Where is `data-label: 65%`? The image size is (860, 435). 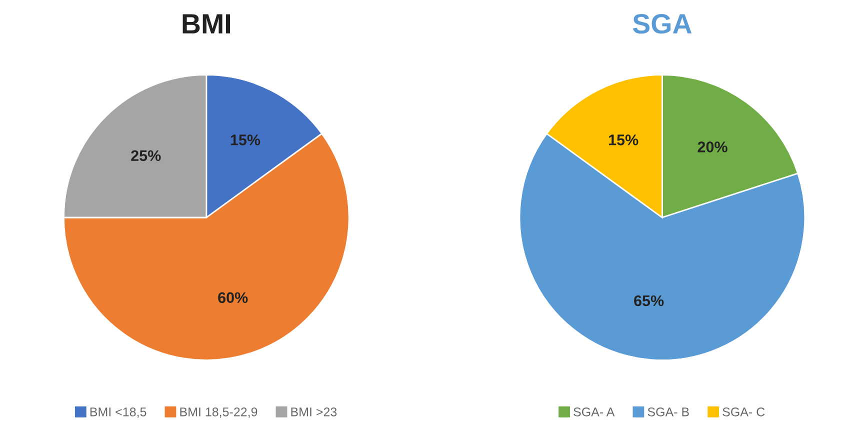 data-label: 65% is located at coordinates (649, 300).